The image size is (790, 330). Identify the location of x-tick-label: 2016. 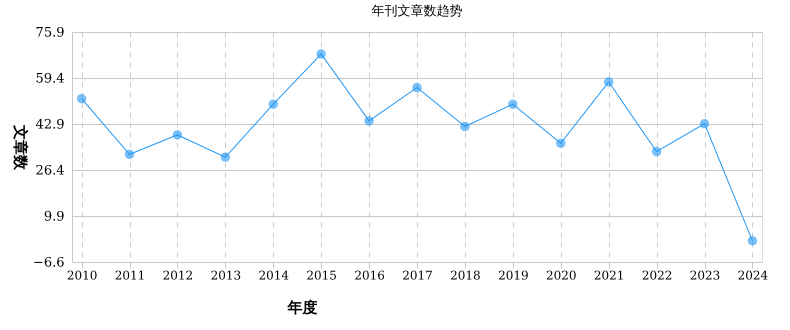
(369, 275).